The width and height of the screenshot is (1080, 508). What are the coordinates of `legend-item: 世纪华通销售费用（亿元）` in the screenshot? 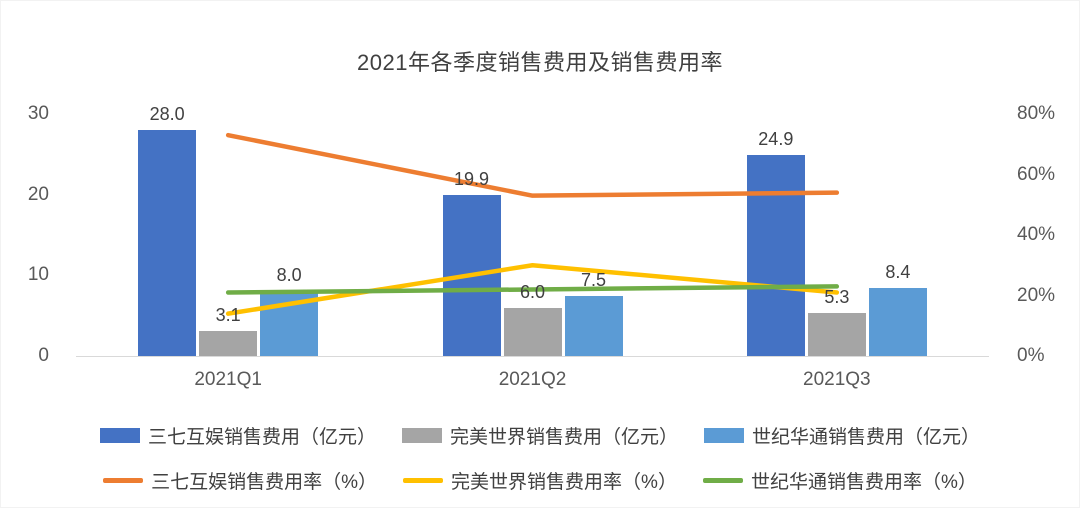 It's located at (842, 435).